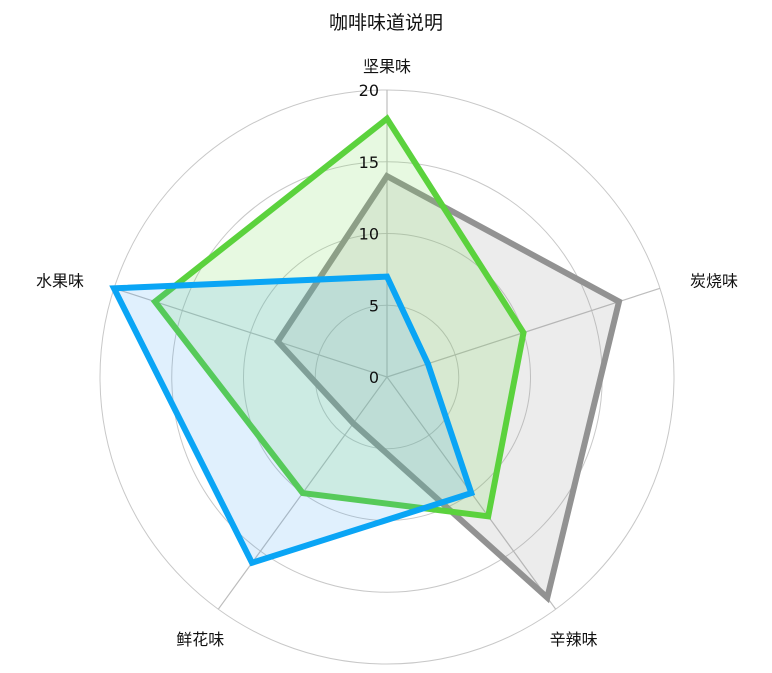 The width and height of the screenshot is (772, 673). What do you see at coordinates (385, 23) in the screenshot?
I see `chart-title: 咖啡味道说明` at bounding box center [385, 23].